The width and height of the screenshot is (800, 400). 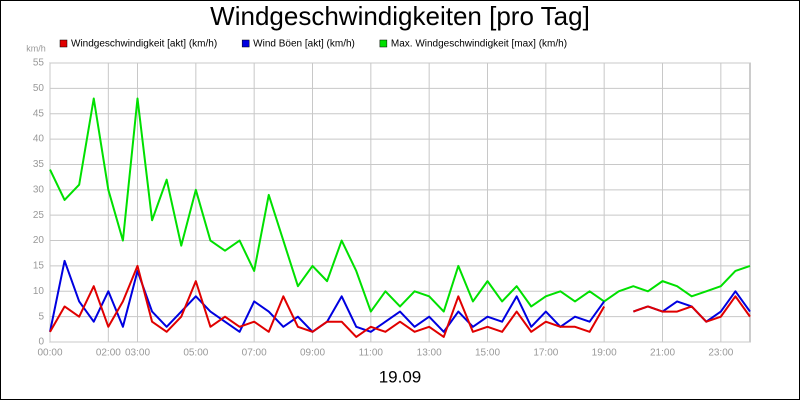 I want to click on y-tick-label: 50, so click(x=39, y=88).